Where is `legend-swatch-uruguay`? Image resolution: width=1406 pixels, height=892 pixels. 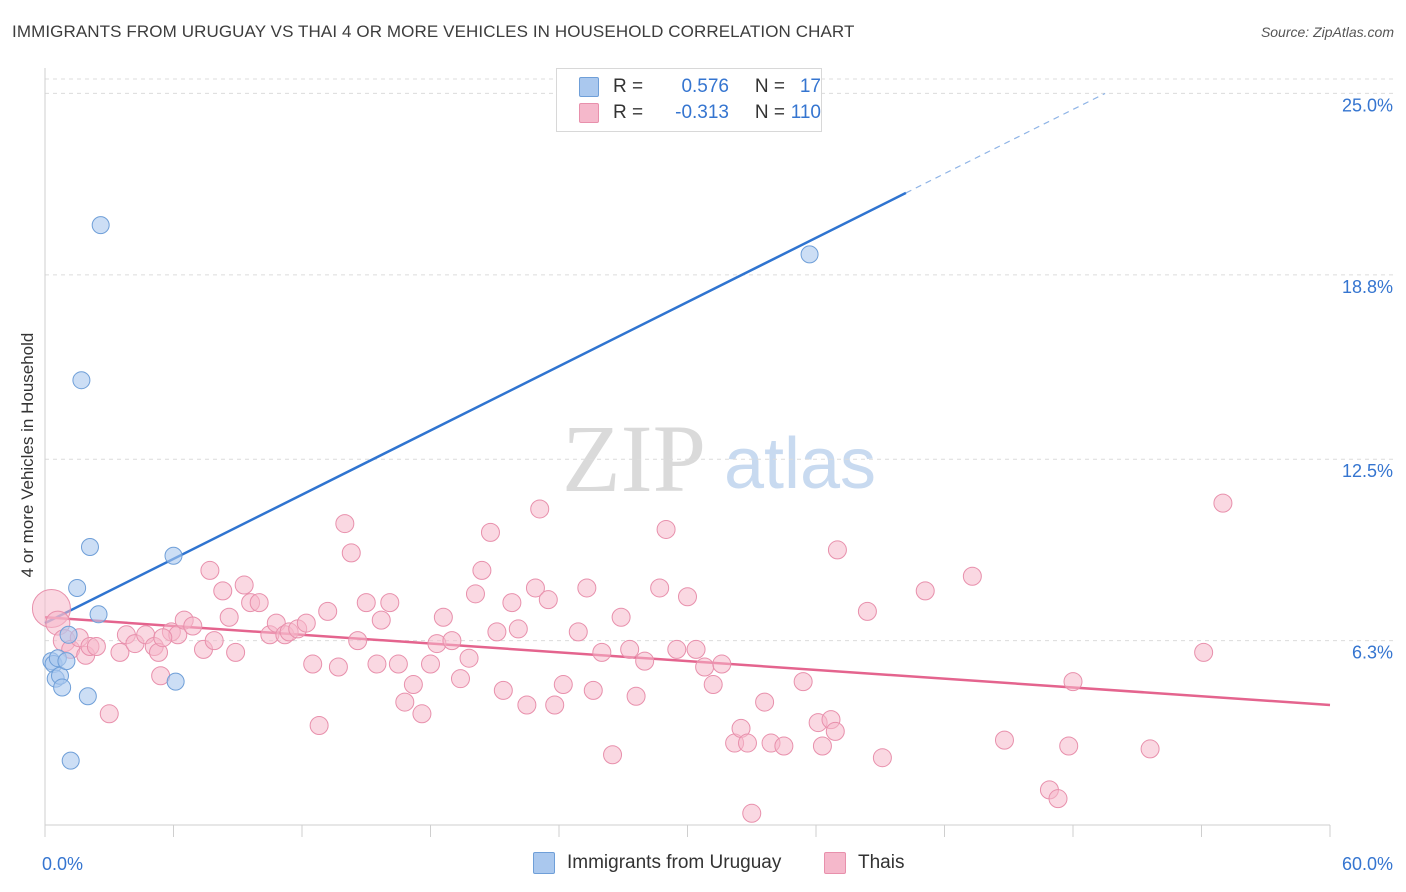
legend-swatch-uruguay is located at coordinates (544, 863).